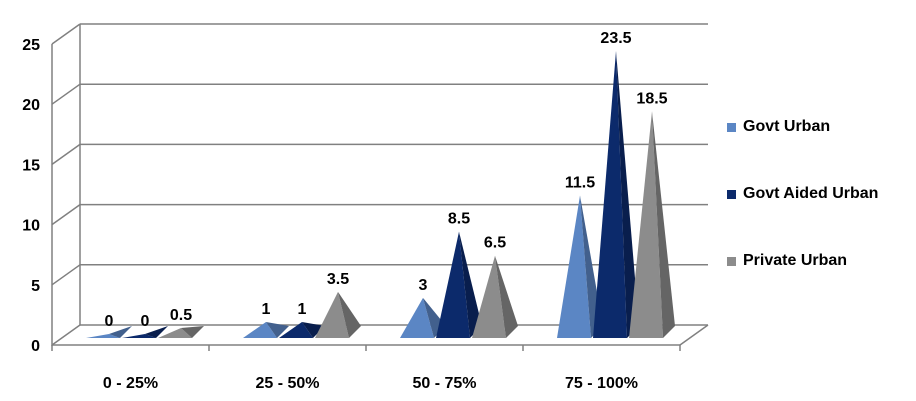 The image size is (916, 401). I want to click on y-tick-label: 20, so click(31, 105).